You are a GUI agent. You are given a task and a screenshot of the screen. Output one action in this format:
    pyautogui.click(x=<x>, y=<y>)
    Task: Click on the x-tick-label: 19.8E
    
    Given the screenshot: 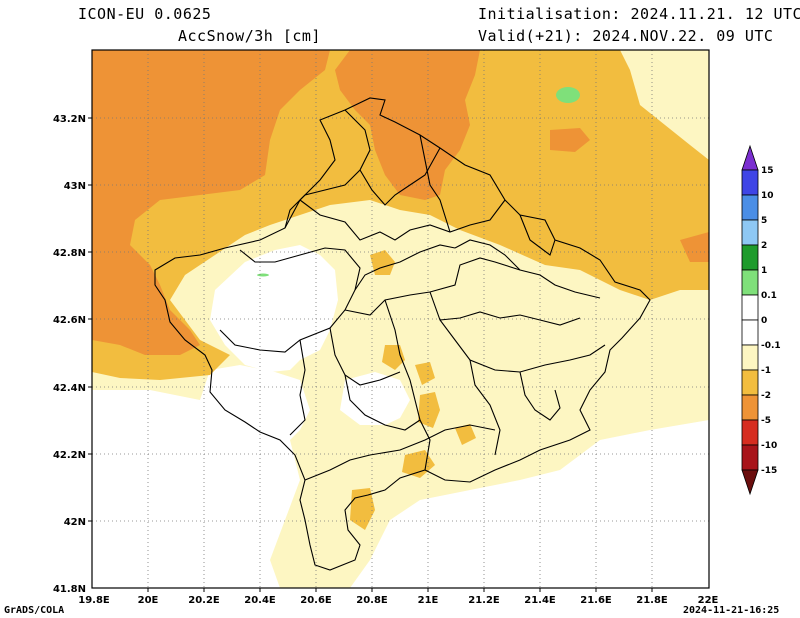 What is the action you would take?
    pyautogui.click(x=94, y=600)
    